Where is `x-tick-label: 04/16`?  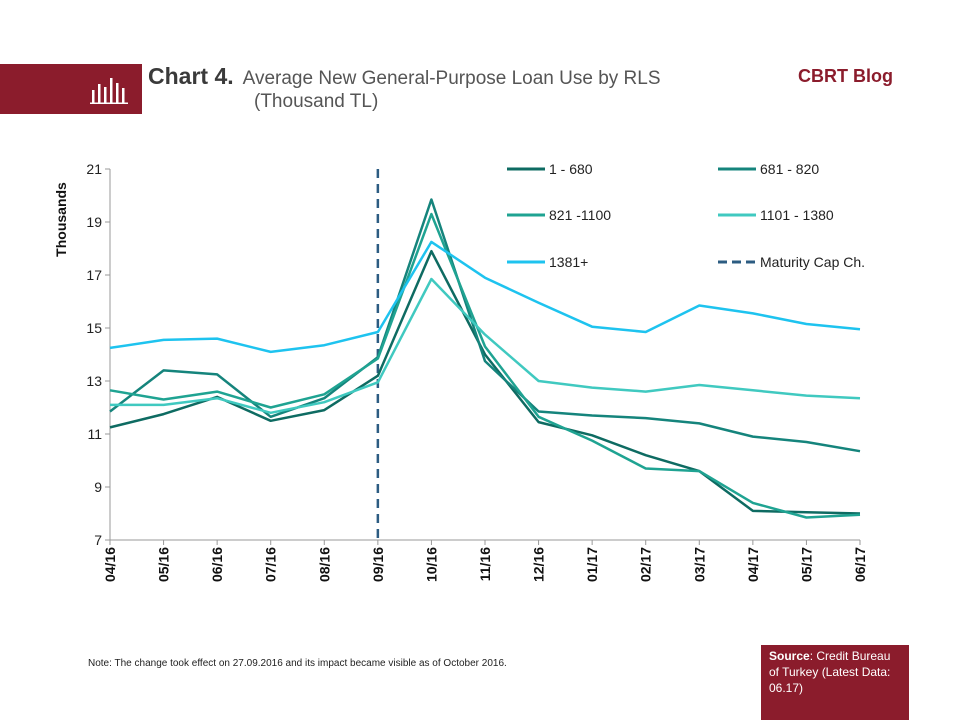 x-tick-label: 04/16 is located at coordinates (110, 564).